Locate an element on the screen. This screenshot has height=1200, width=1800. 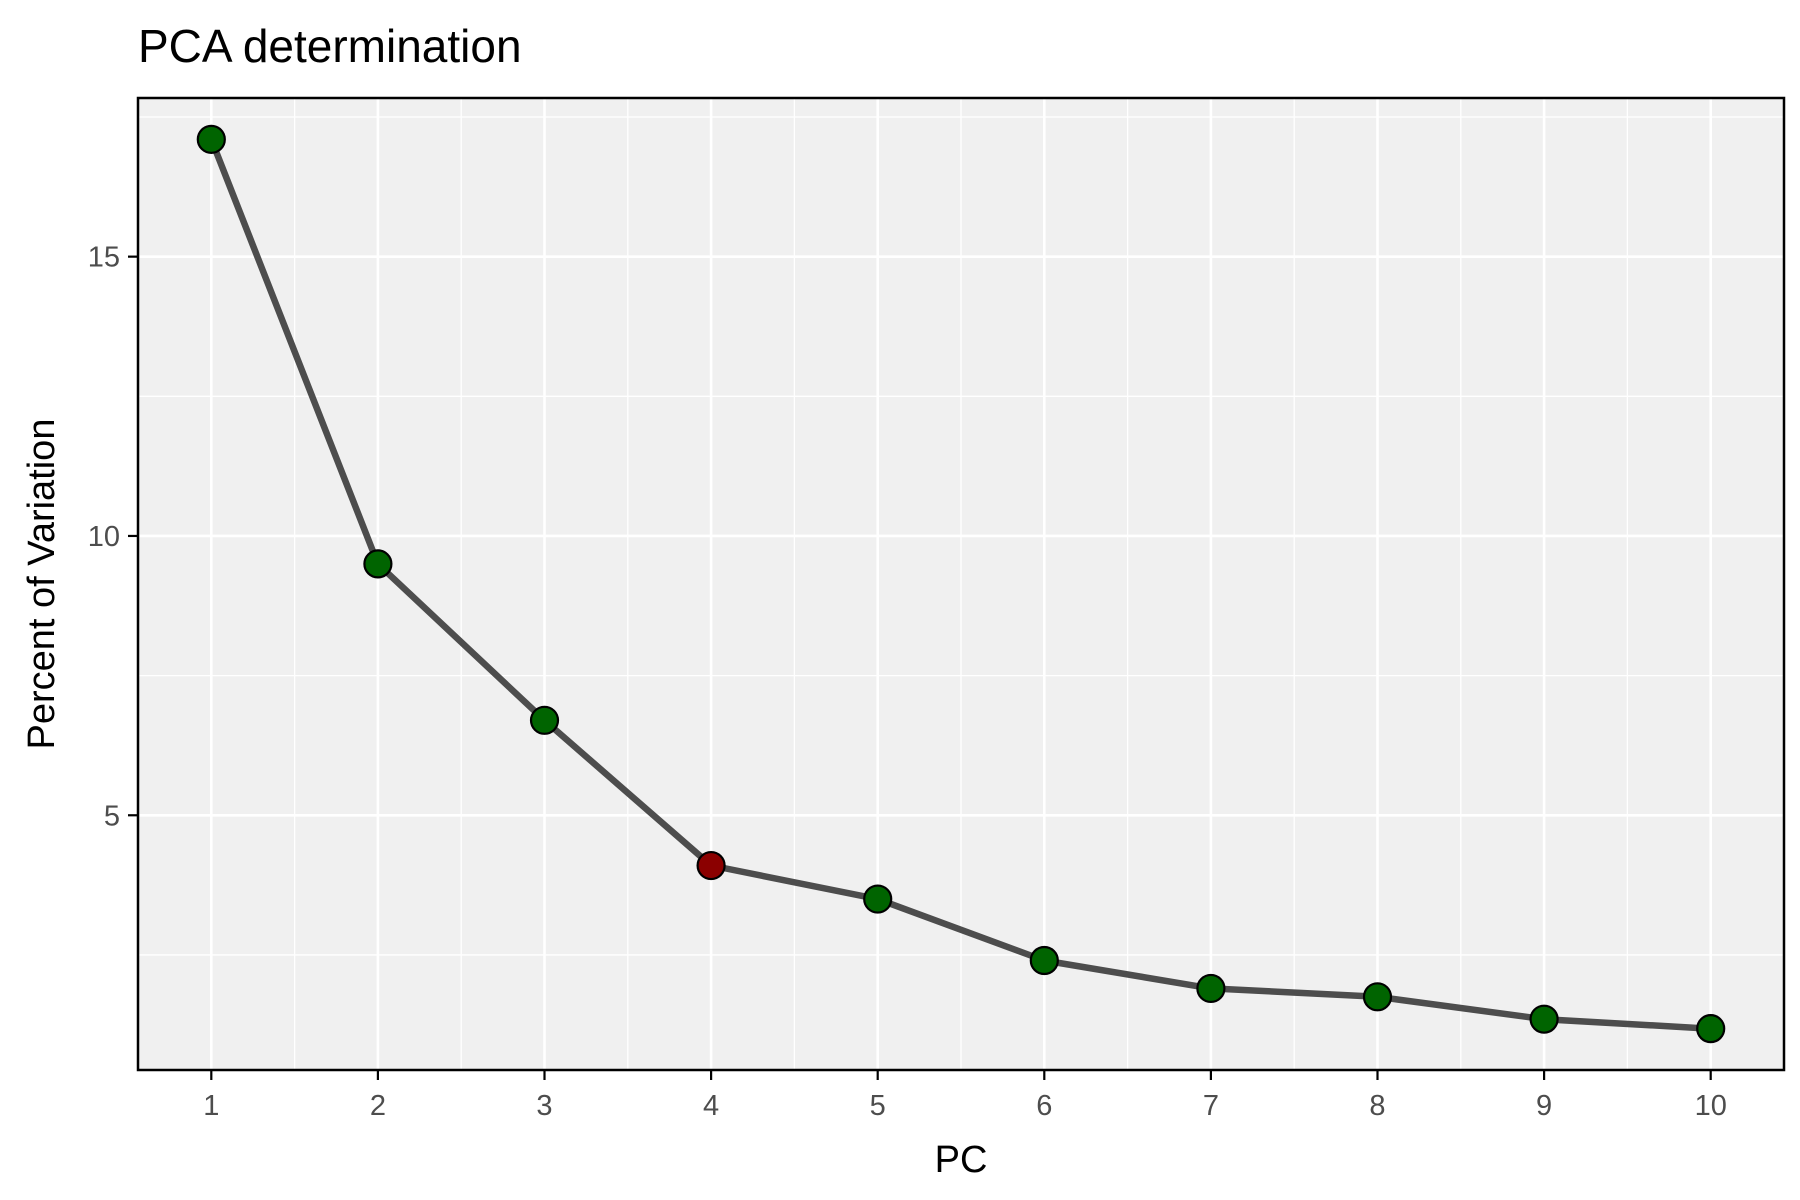
x-tick-label: 8 is located at coordinates (1377, 1106).